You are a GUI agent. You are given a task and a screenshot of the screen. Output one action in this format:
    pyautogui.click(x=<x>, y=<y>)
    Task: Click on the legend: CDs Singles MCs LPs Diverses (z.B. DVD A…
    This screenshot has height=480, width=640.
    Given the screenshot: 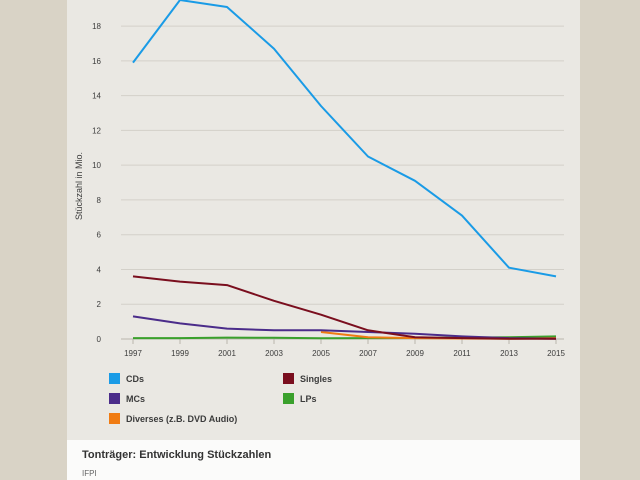 What is the action you would take?
    pyautogui.click(x=323, y=400)
    